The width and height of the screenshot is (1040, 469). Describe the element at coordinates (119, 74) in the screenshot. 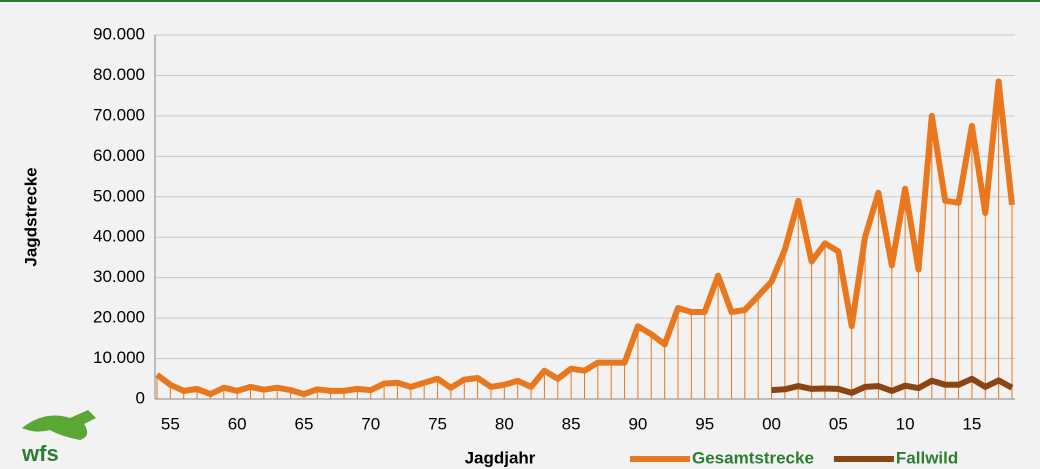

I see `y-tick-label: 80.000` at that location.